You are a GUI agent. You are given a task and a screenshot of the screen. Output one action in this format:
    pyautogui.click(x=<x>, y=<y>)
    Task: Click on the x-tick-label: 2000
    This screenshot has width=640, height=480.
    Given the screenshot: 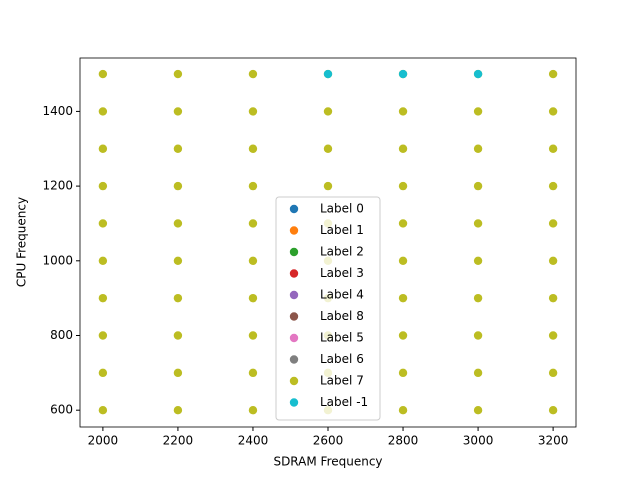 What is the action you would take?
    pyautogui.click(x=103, y=441)
    